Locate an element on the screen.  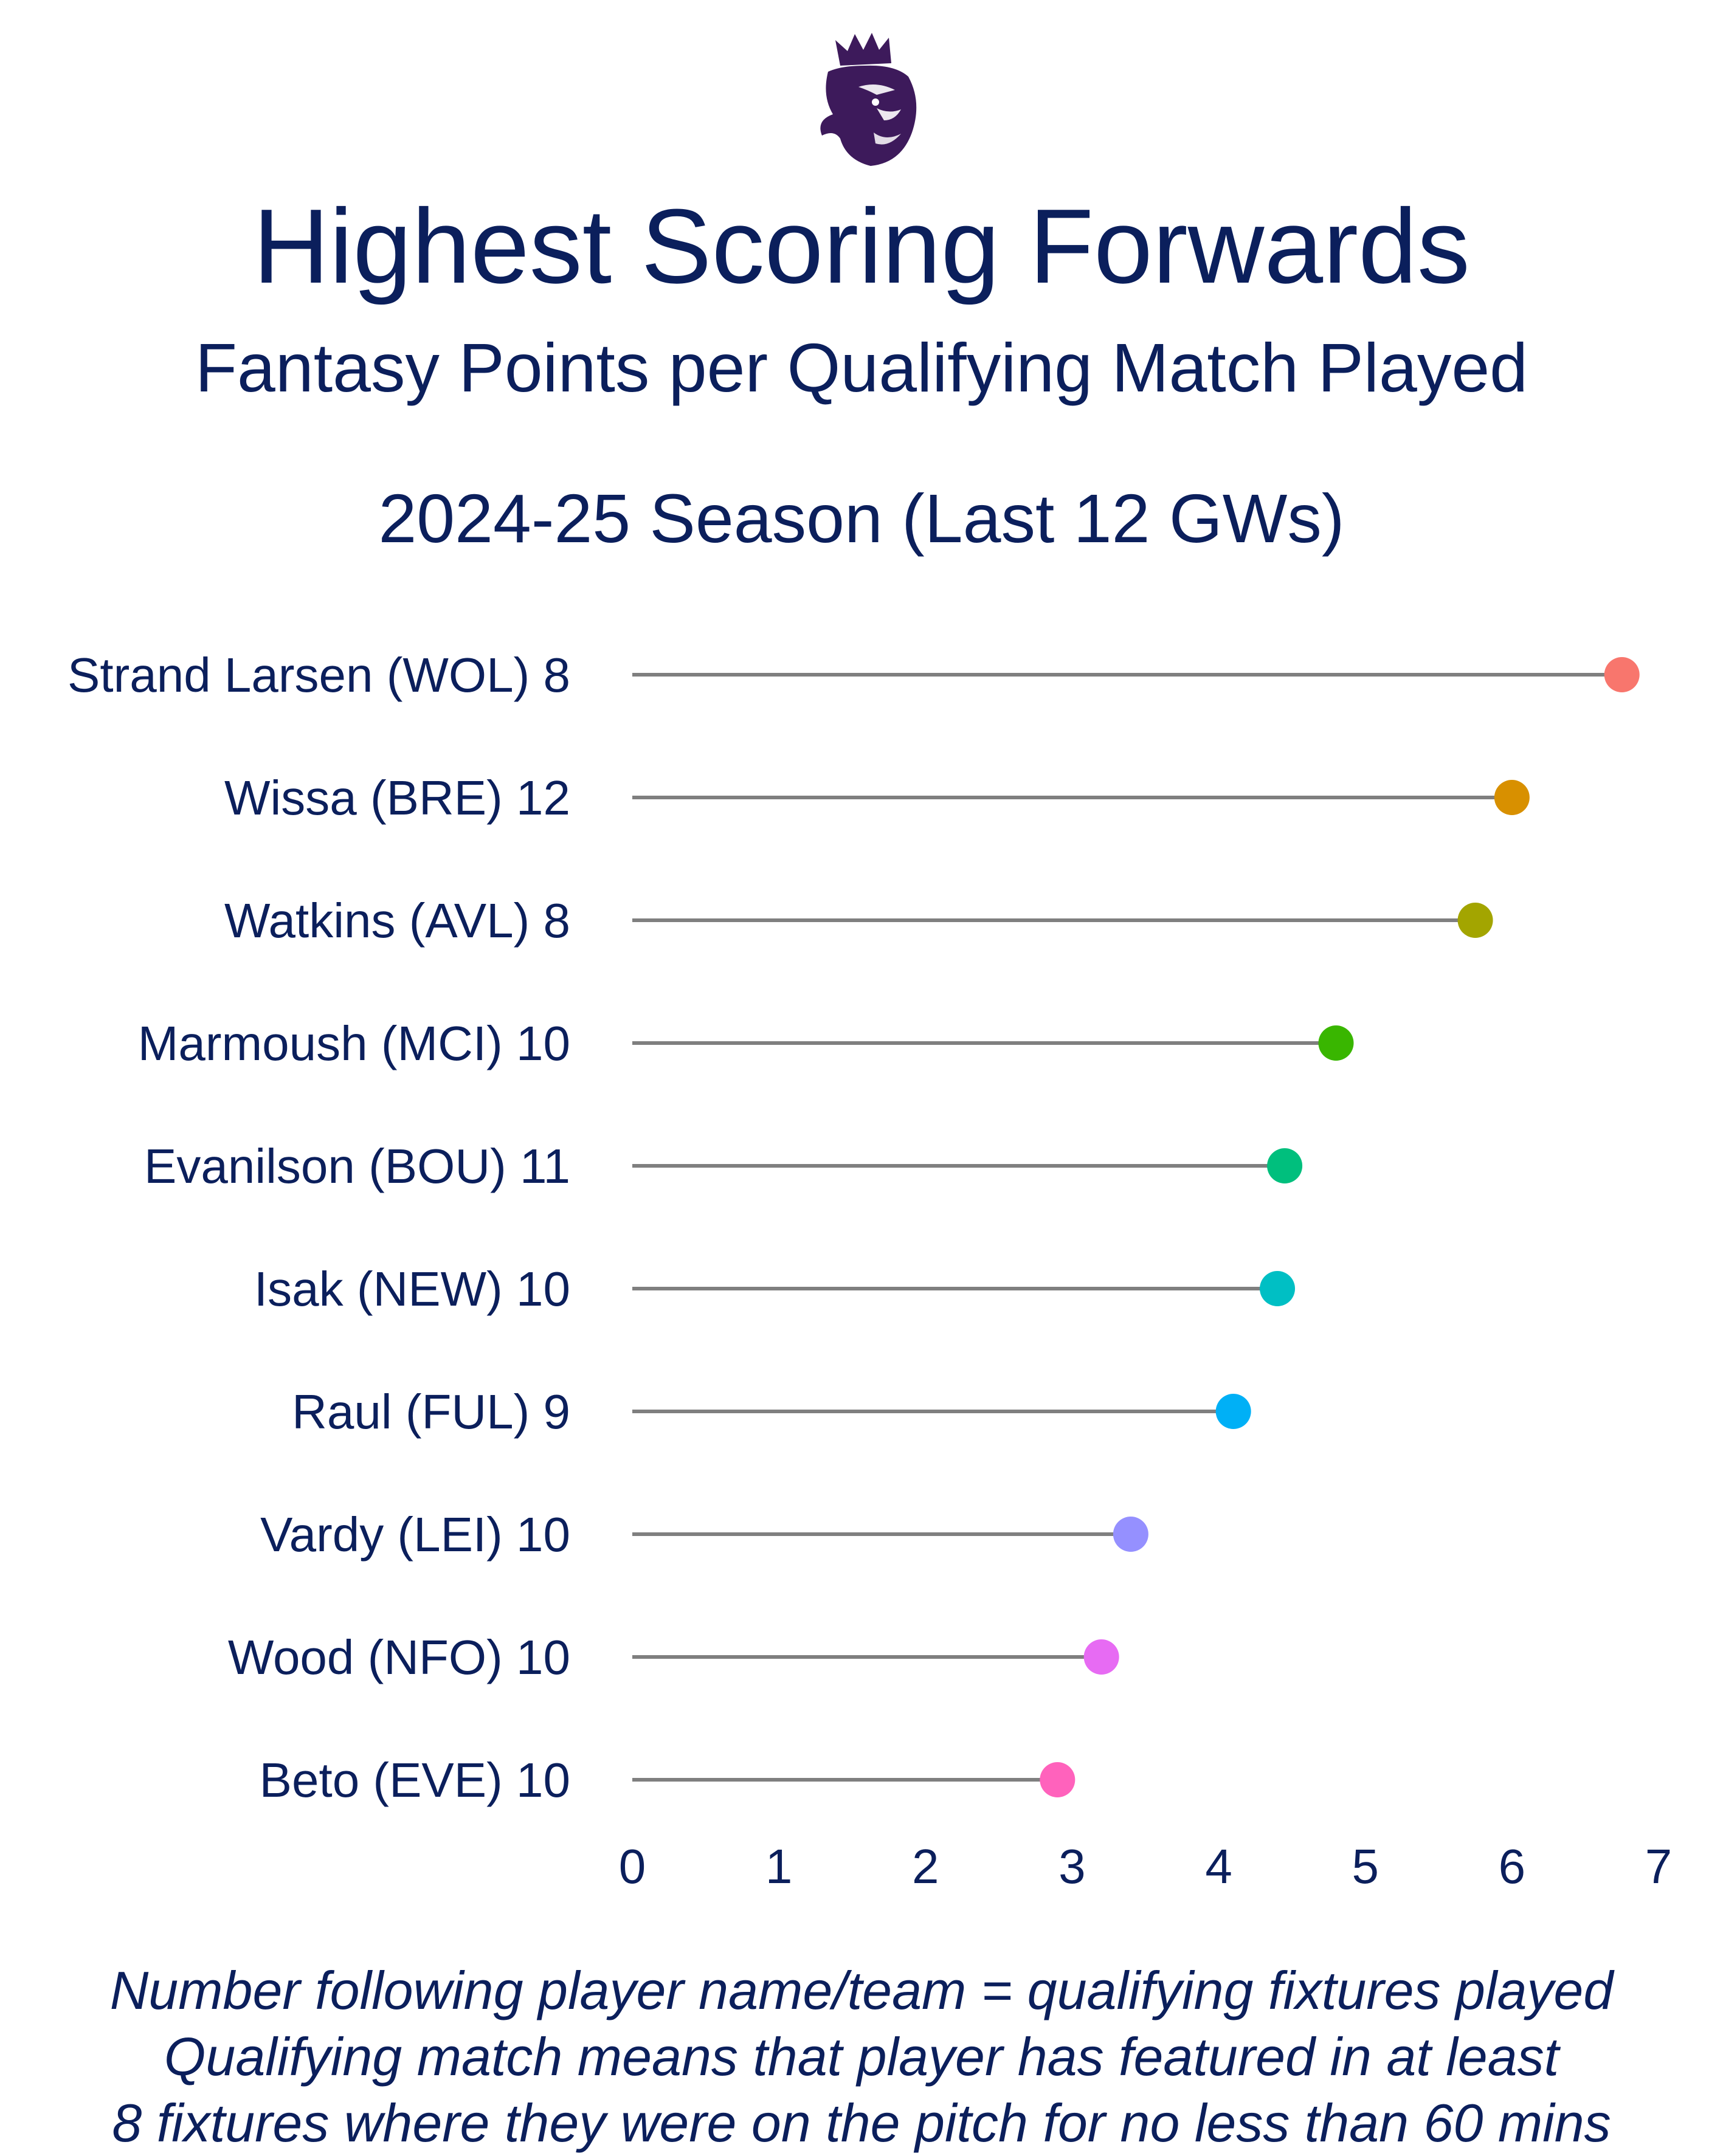
category-label: Strand Larsen (WOL) 8 is located at coordinates (318, 675).